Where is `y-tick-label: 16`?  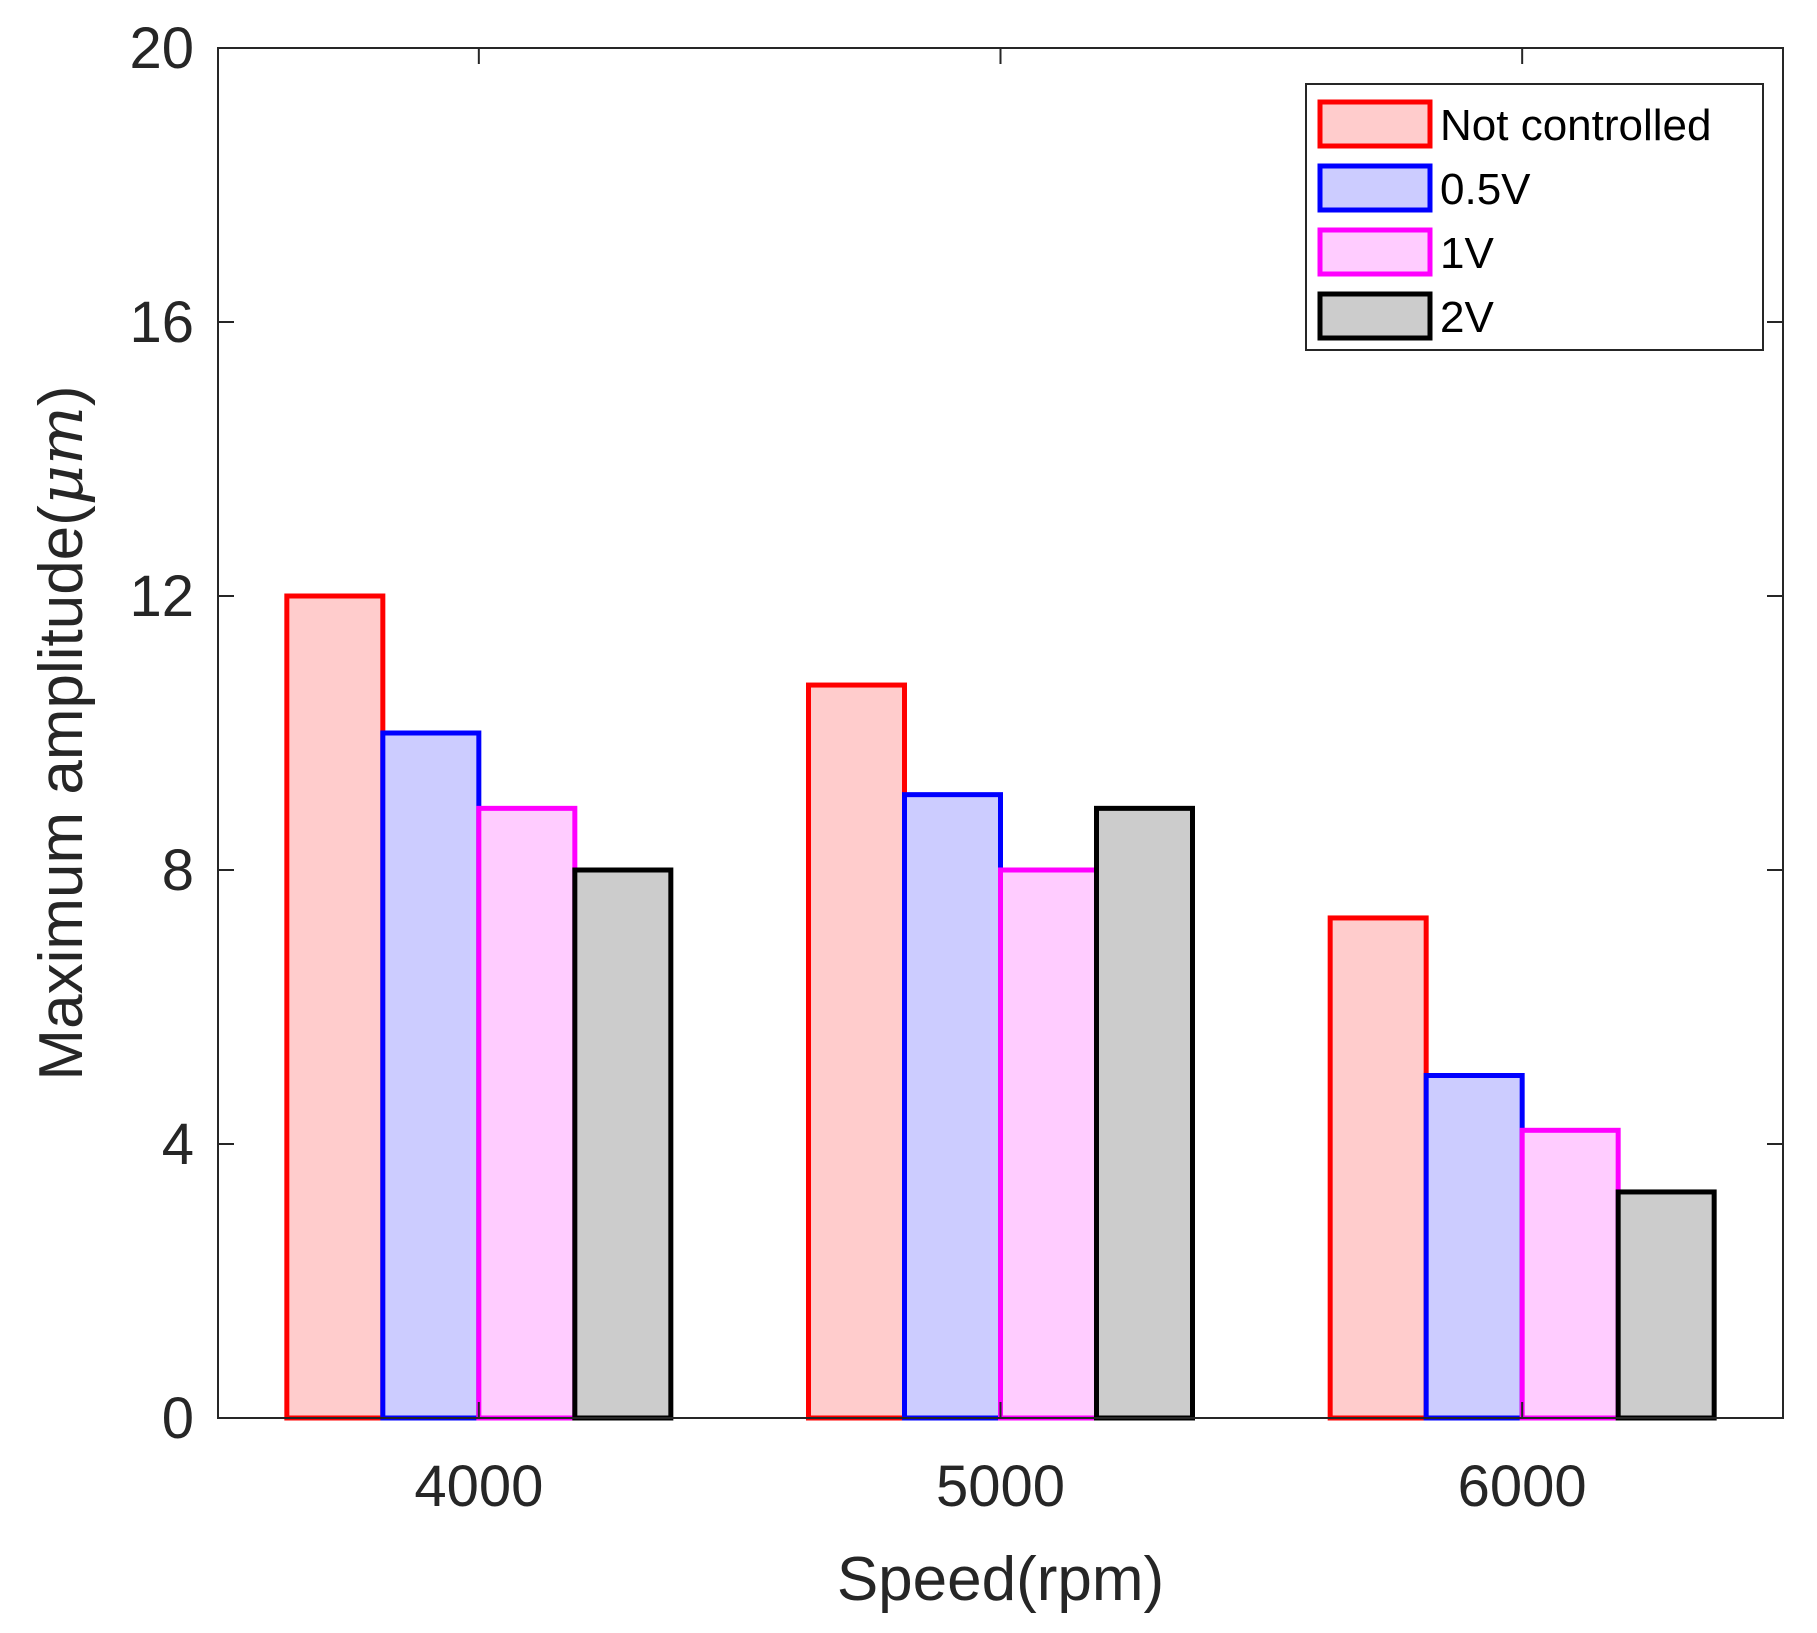
y-tick-label: 16 is located at coordinates (161, 322).